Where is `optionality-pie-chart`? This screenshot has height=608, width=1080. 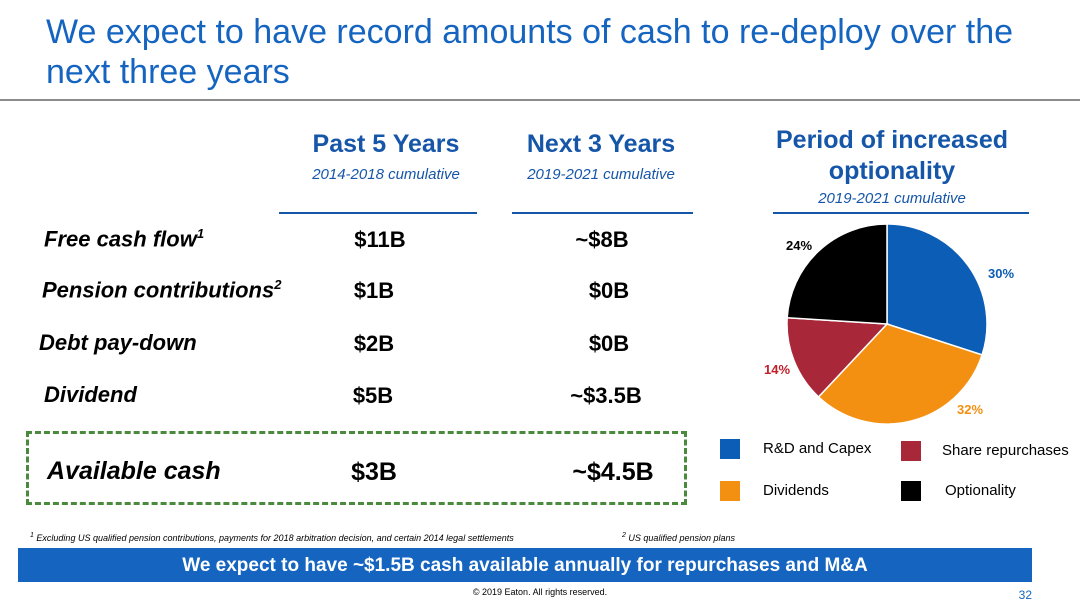
optionality-pie-chart is located at coordinates (887, 324).